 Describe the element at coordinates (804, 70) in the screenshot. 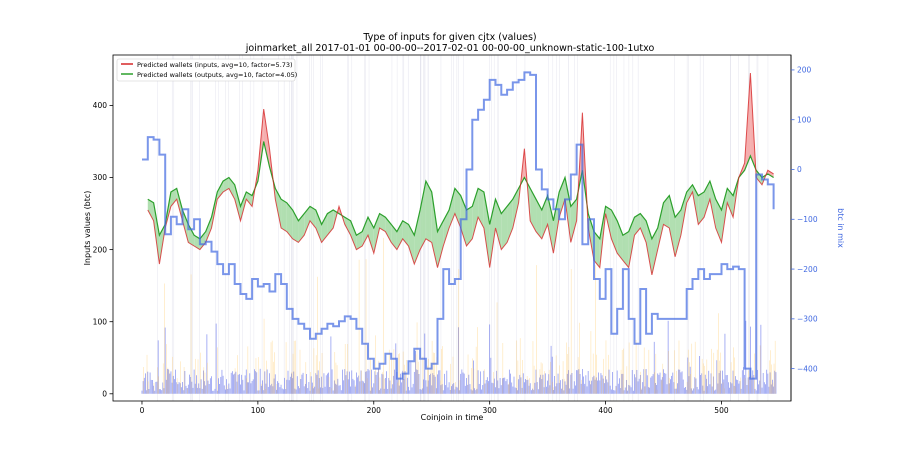

I see `y2-tick-label: 200` at that location.